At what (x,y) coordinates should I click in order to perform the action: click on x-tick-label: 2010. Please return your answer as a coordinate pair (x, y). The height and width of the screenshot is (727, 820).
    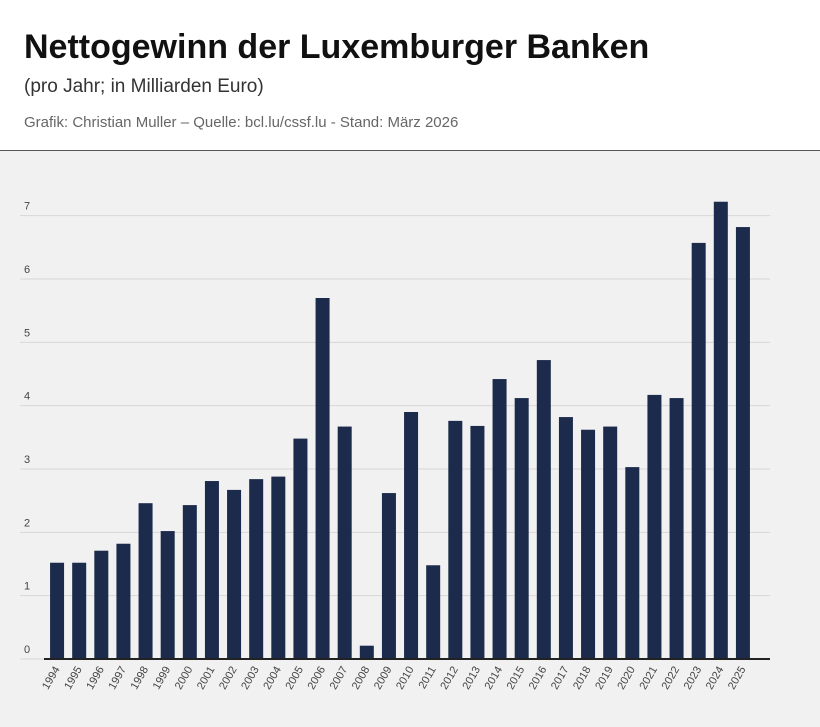
    Looking at the image, I should click on (405, 678).